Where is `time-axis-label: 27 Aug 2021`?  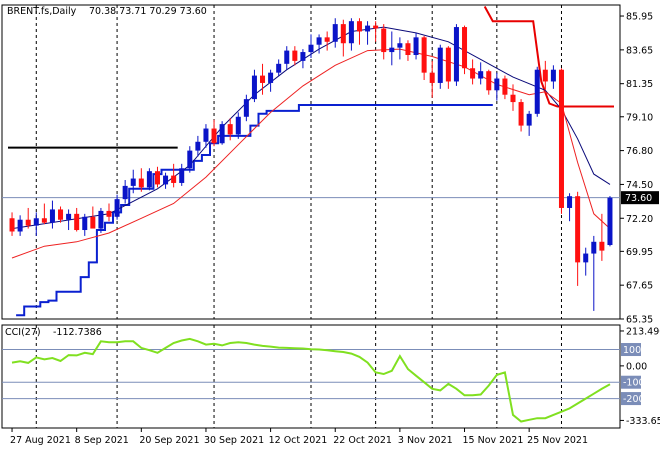
time-axis-label: 27 Aug 2021 is located at coordinates (40, 440).